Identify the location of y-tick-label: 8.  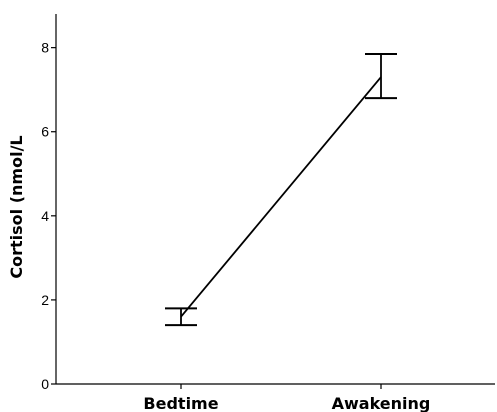
(45, 48).